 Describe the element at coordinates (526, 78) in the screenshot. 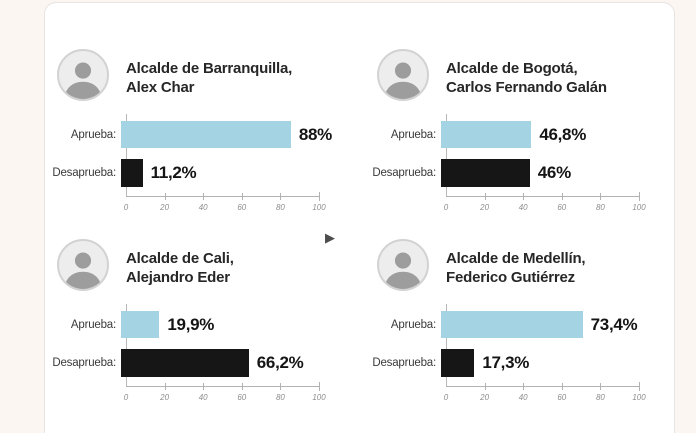

I see `panel-title: Alcalde de Bogotá, Carlos Fernando Galán` at that location.